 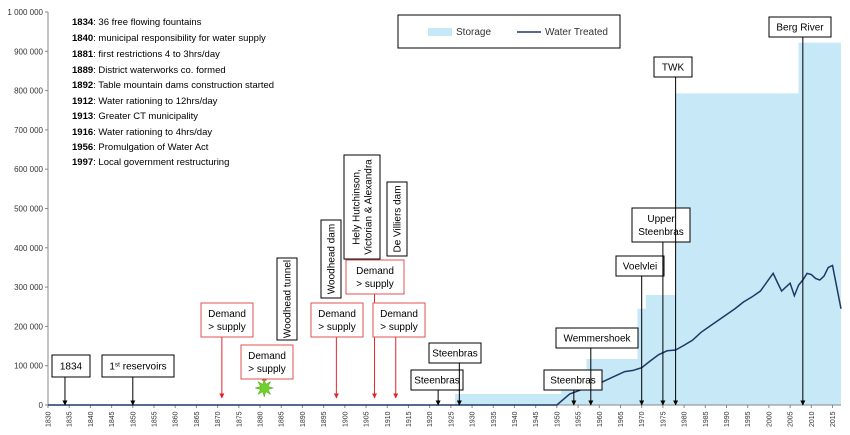 What do you see at coordinates (142, 132) in the screenshot?
I see `history-note: 1916: Water rationing to 4hrs/day` at bounding box center [142, 132].